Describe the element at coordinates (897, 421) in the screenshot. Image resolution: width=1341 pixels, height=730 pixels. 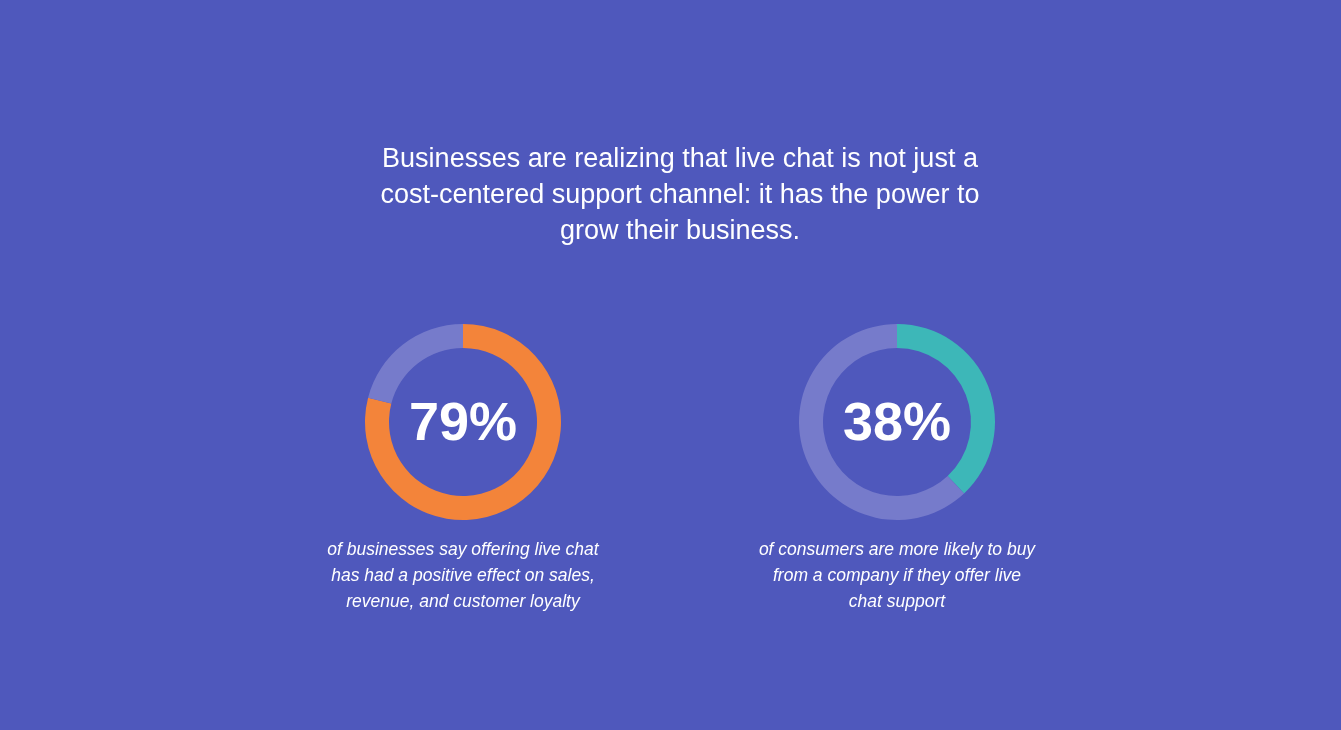
I see `data-label: 38%` at that location.